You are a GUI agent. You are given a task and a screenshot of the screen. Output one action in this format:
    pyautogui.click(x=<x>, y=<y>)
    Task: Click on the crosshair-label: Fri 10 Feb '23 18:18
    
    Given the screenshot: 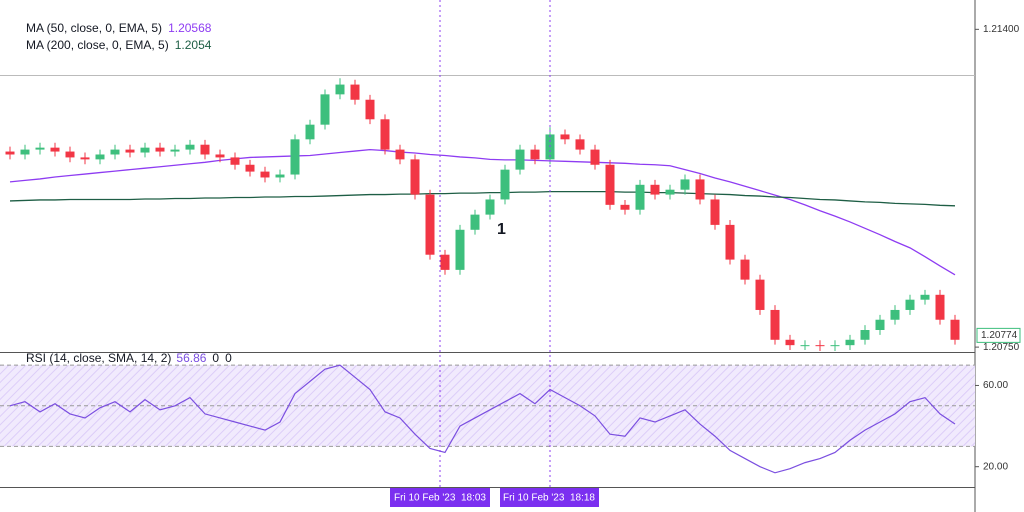 What is the action you would take?
    pyautogui.click(x=549, y=498)
    